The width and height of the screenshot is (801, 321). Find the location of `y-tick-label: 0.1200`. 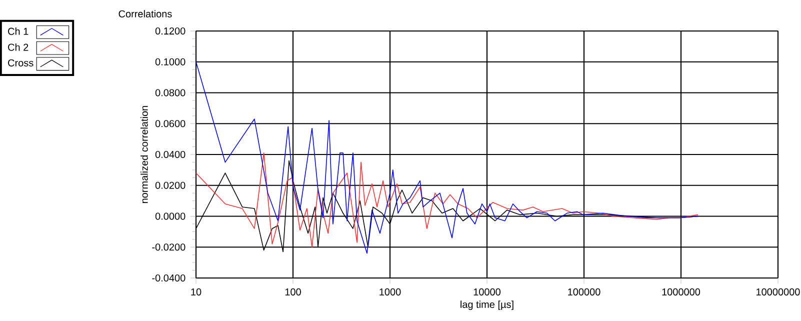

y-tick-label: 0.1200 is located at coordinates (170, 31).